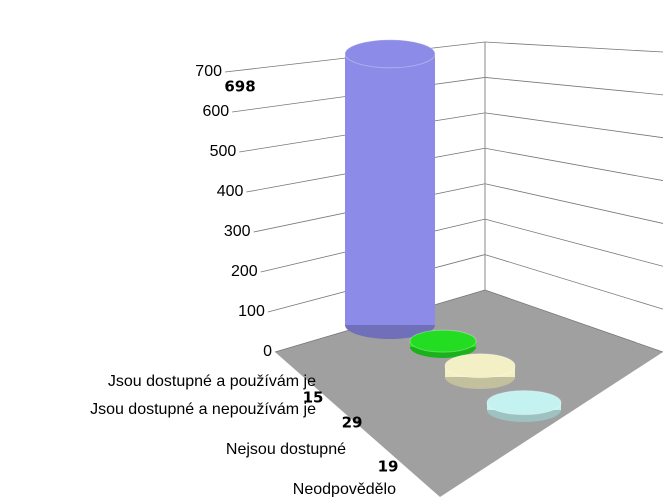  Describe the element at coordinates (244, 271) in the screenshot. I see `y-tick-label: 200` at that location.